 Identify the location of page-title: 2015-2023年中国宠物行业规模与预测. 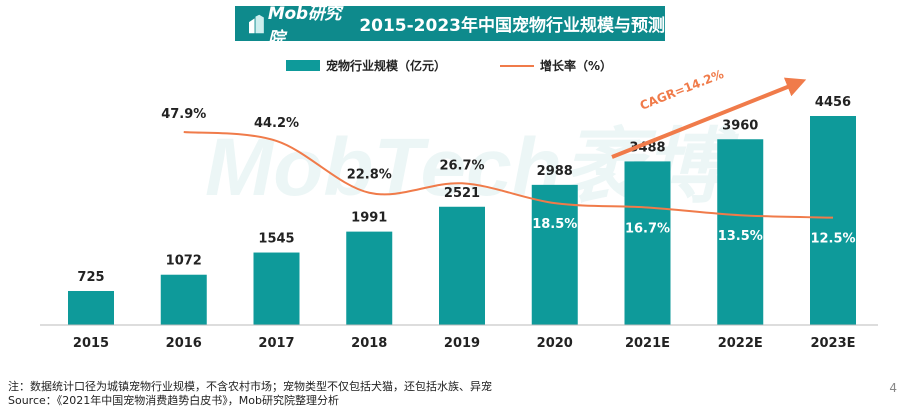
(512, 26).